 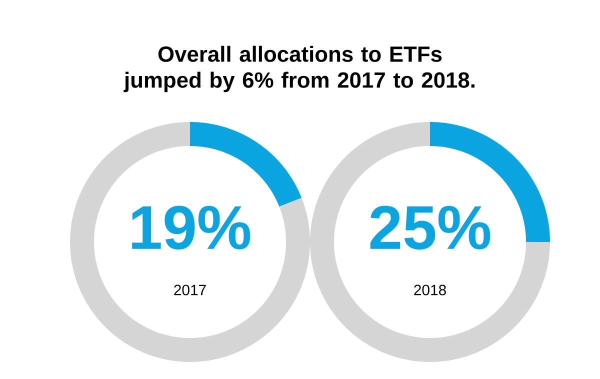 What do you see at coordinates (299, 69) in the screenshot?
I see `text: Overall allocations to ETFs jumped by 6% from 2017 to 2018.` at bounding box center [299, 69].